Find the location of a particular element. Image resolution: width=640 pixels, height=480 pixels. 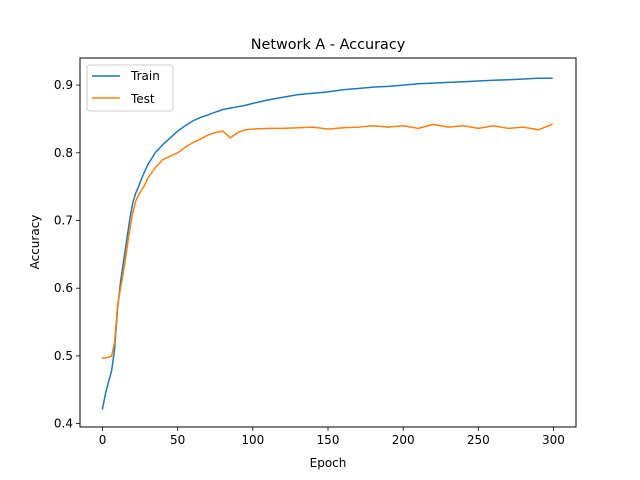

x-tick-label: 150 is located at coordinates (328, 440).